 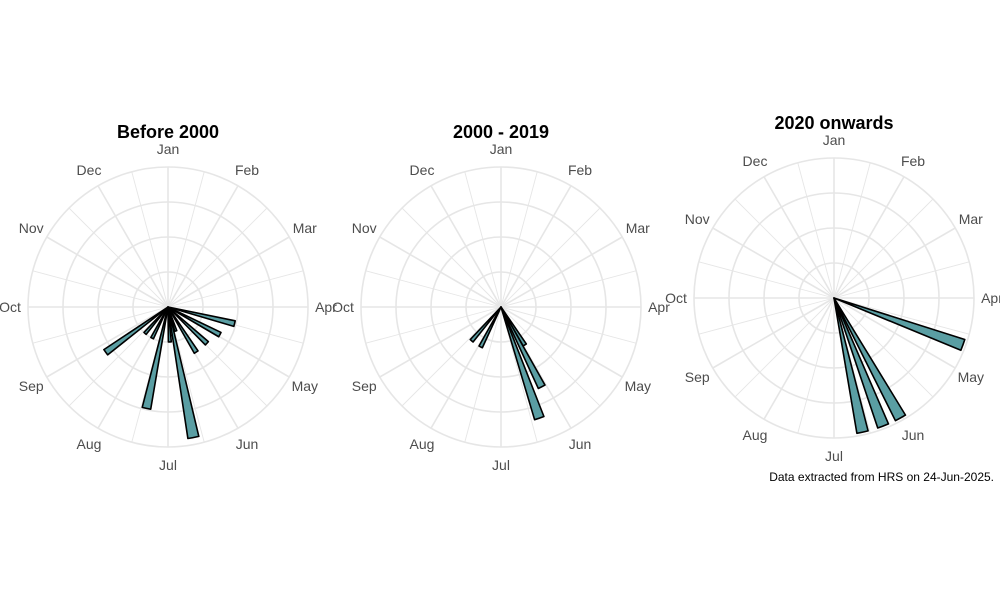 I want to click on chart-title: 2020 onwards, so click(x=833, y=123).